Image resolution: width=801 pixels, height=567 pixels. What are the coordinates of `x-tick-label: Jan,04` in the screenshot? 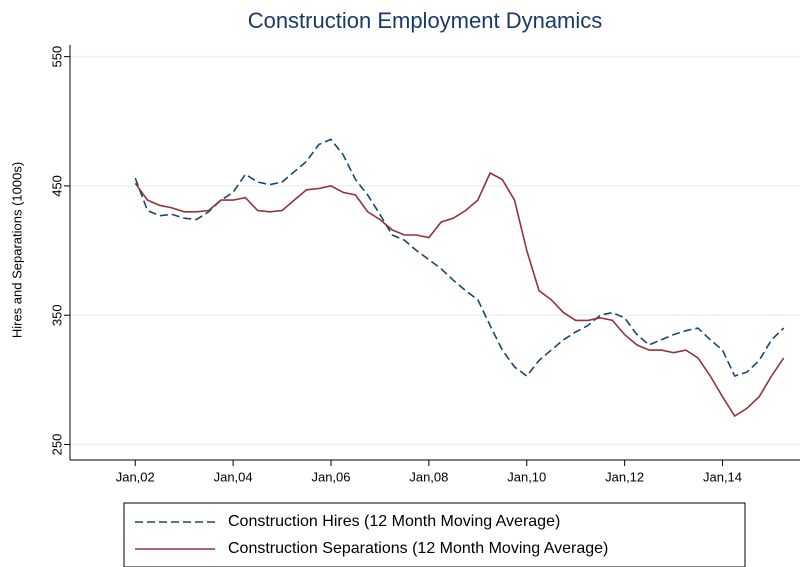 It's located at (233, 476).